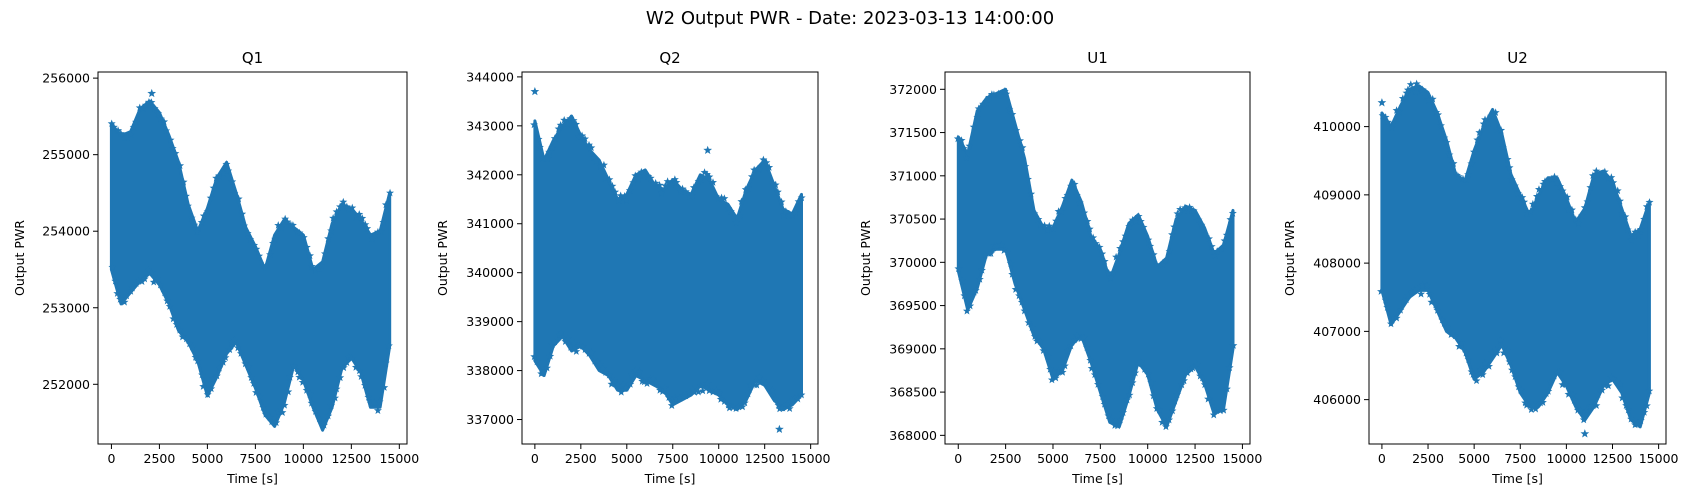  I want to click on x-tick-label: 15000, so click(399, 458).